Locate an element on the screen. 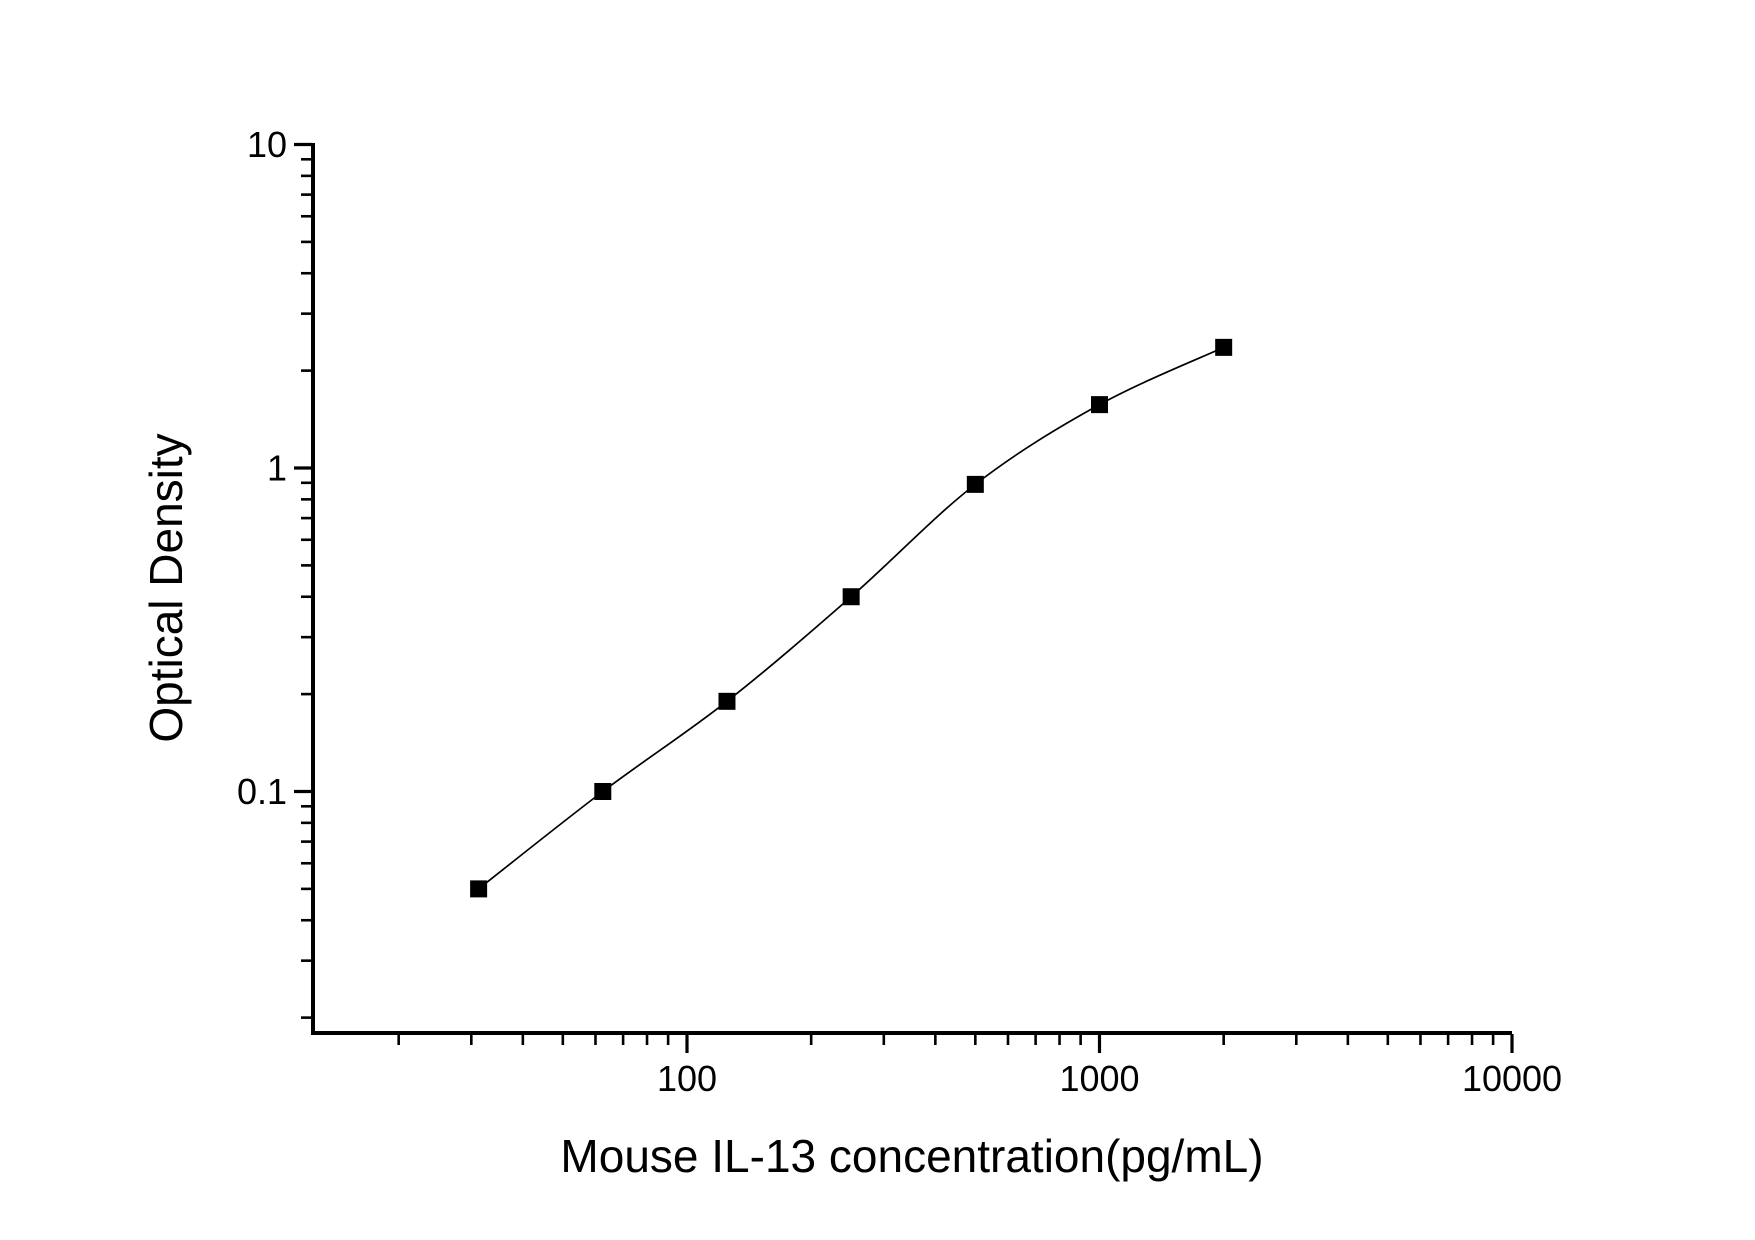  y-tick-label: 0.1 is located at coordinates (262, 791).